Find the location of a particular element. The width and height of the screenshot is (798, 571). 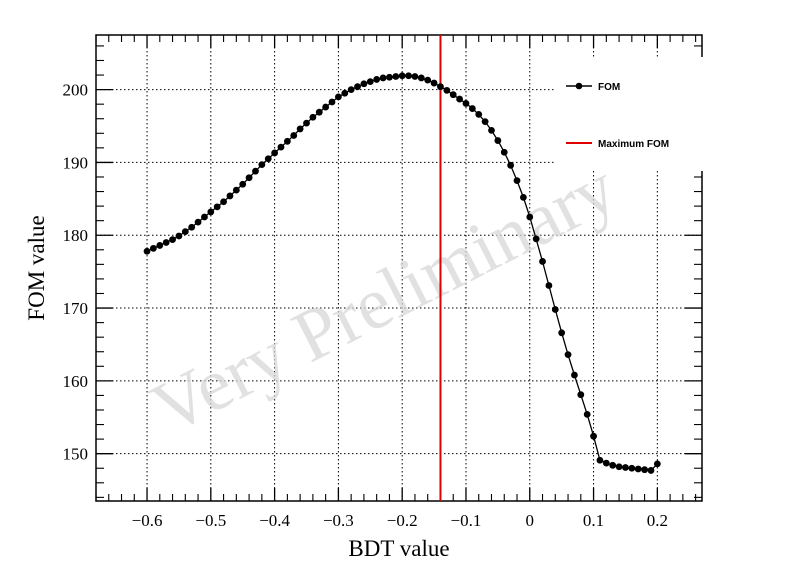

x-tick-label: −0.1 is located at coordinates (466, 520).